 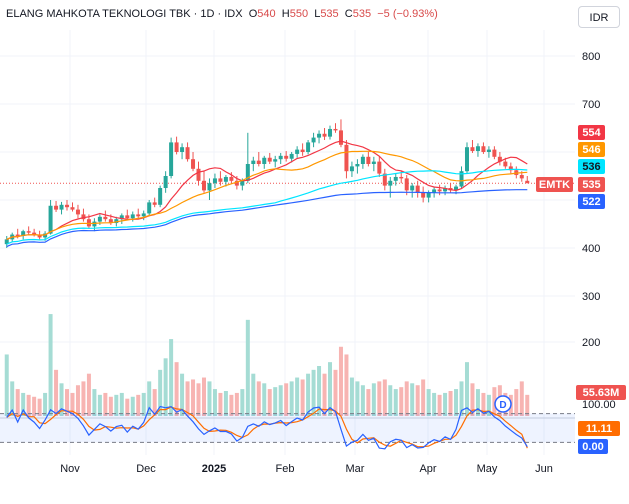 I want to click on interval-label: 1D, so click(x=207, y=14).